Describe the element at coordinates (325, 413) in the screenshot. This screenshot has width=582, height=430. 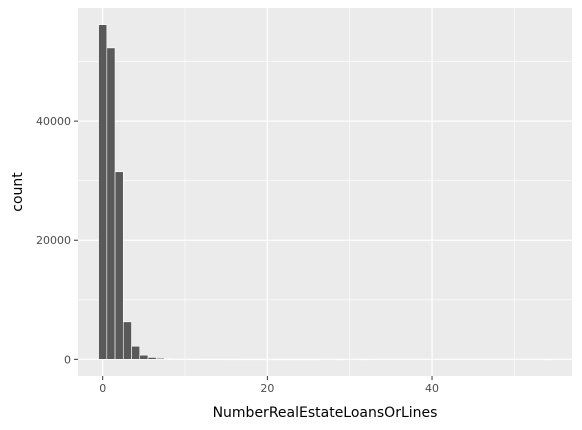
I see `x-axis-title: NumberRealEstateLoansOrLines` at that location.